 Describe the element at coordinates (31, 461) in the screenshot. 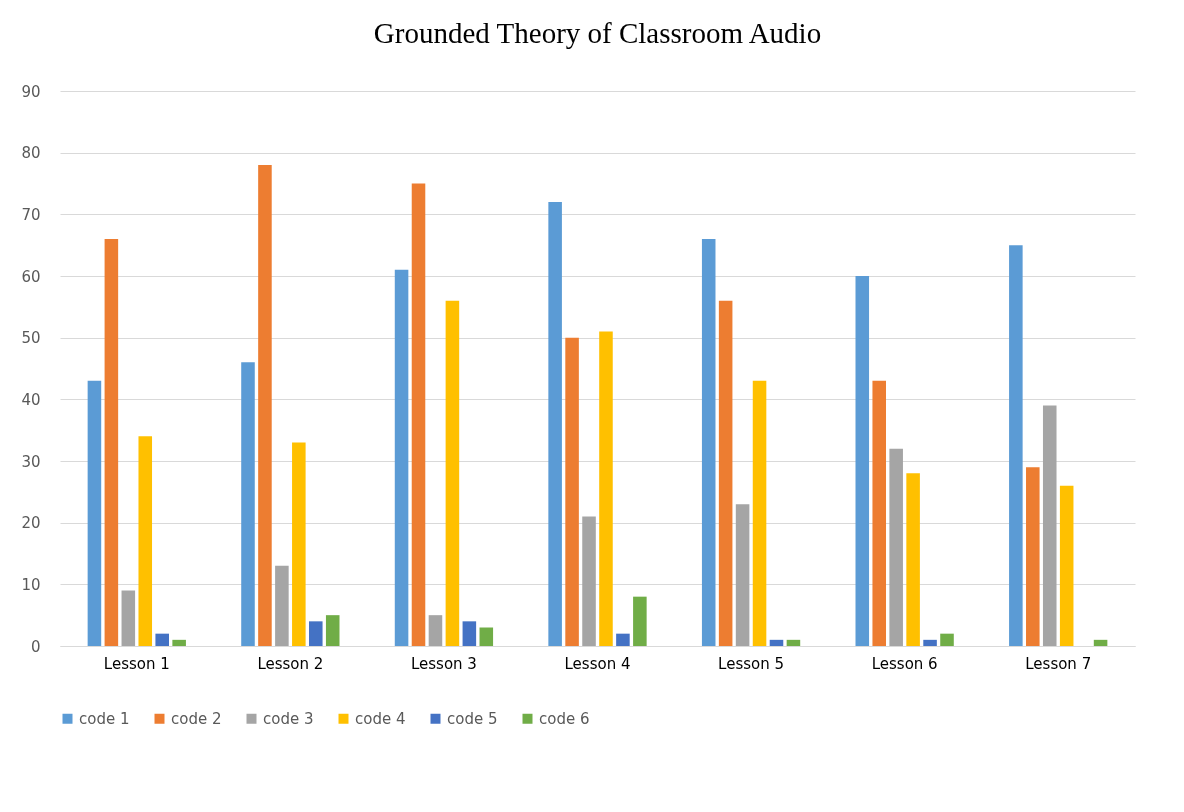

I see `y-tick-label: 30` at that location.